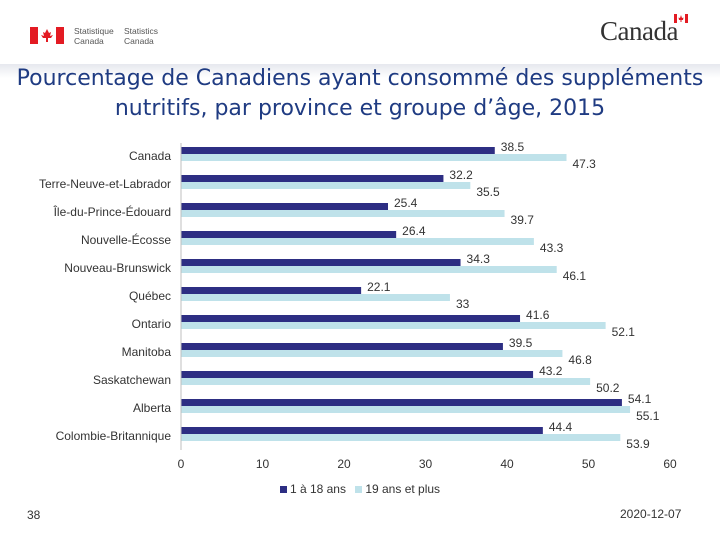 The image size is (720, 540). I want to click on data-label: 25.4, so click(406, 203).